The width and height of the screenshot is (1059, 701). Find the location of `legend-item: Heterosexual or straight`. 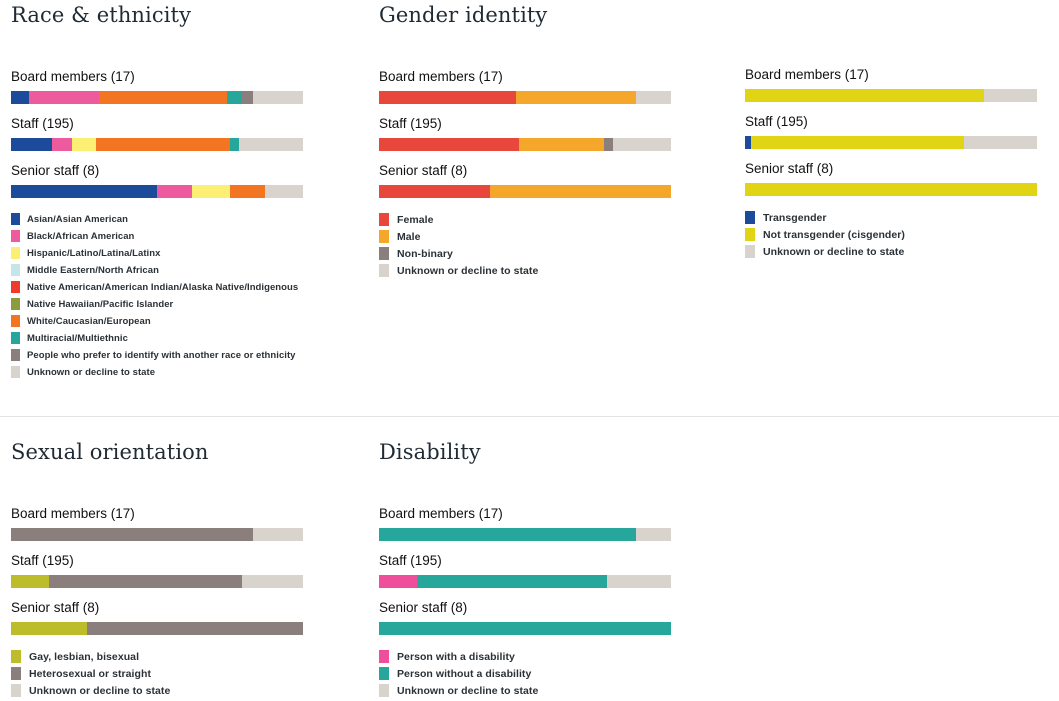

legend-item: Heterosexual or straight is located at coordinates (161, 674).